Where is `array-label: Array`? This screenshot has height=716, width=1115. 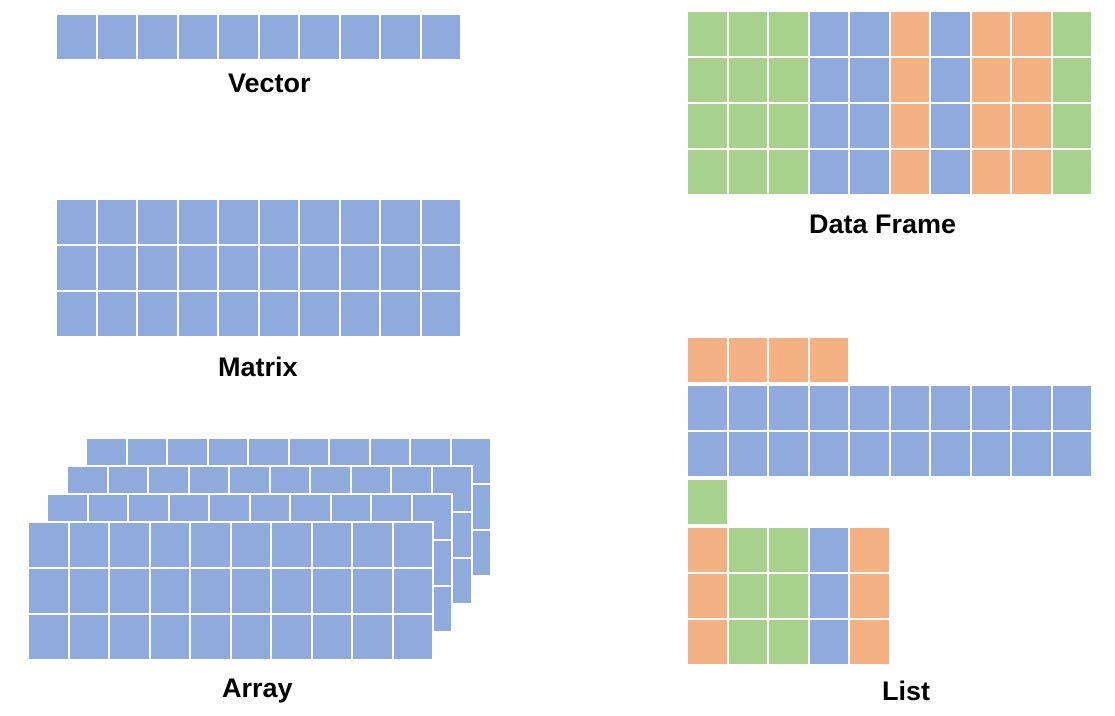 array-label: Array is located at coordinates (257, 688).